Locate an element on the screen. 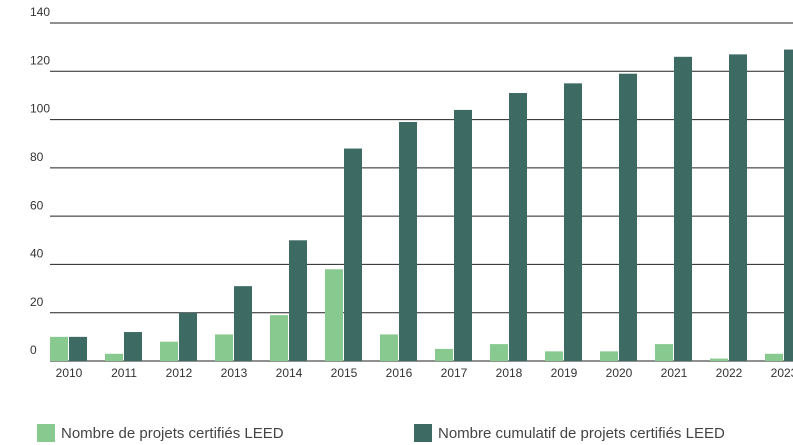  x-tick-label: 2023 is located at coordinates (782, 373).